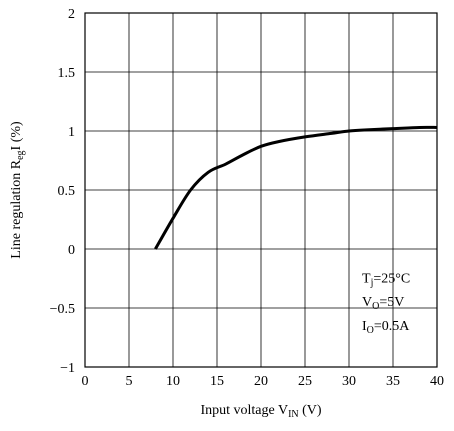 The image size is (454, 431). Describe the element at coordinates (217, 381) in the screenshot. I see `x-tick-label: 15` at that location.